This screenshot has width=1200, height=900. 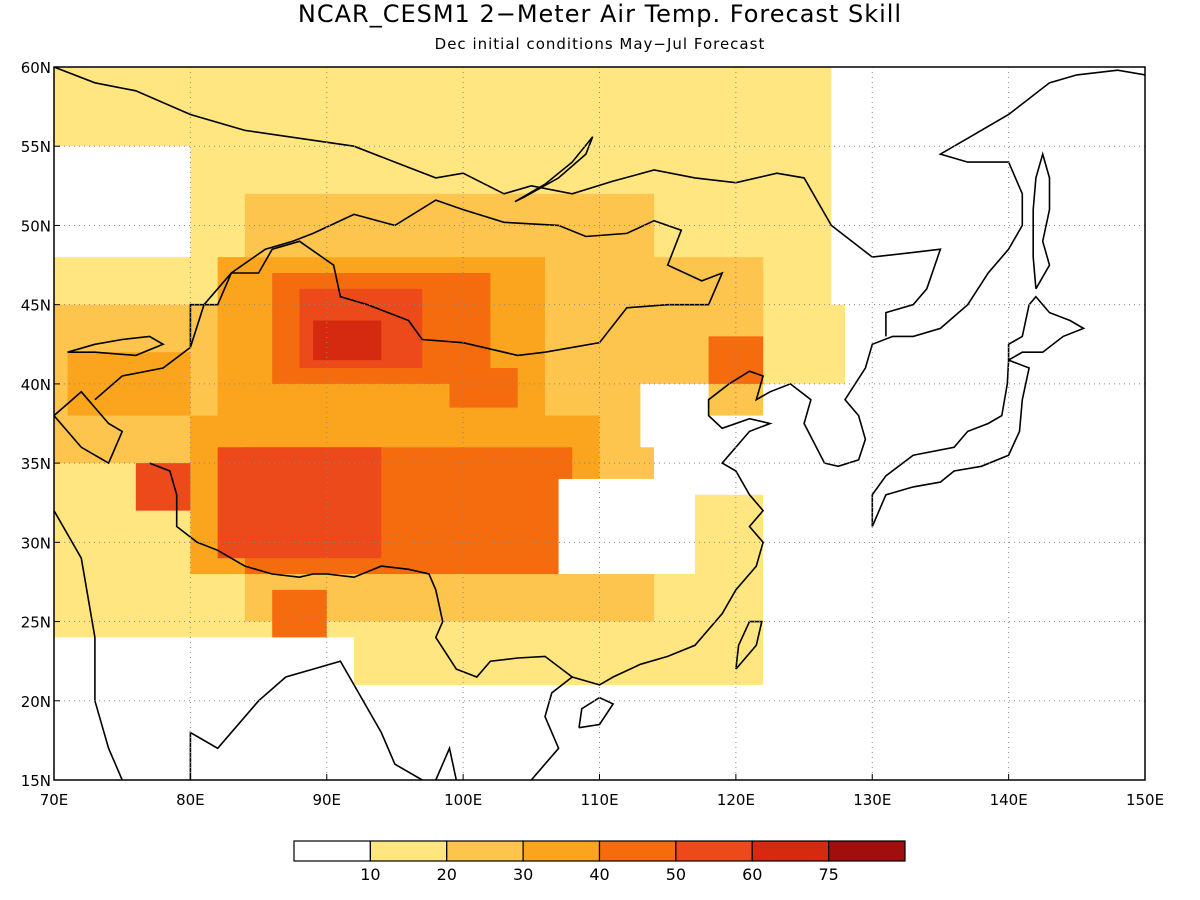 What do you see at coordinates (36, 306) in the screenshot?
I see `y-tick-label: 45N` at bounding box center [36, 306].